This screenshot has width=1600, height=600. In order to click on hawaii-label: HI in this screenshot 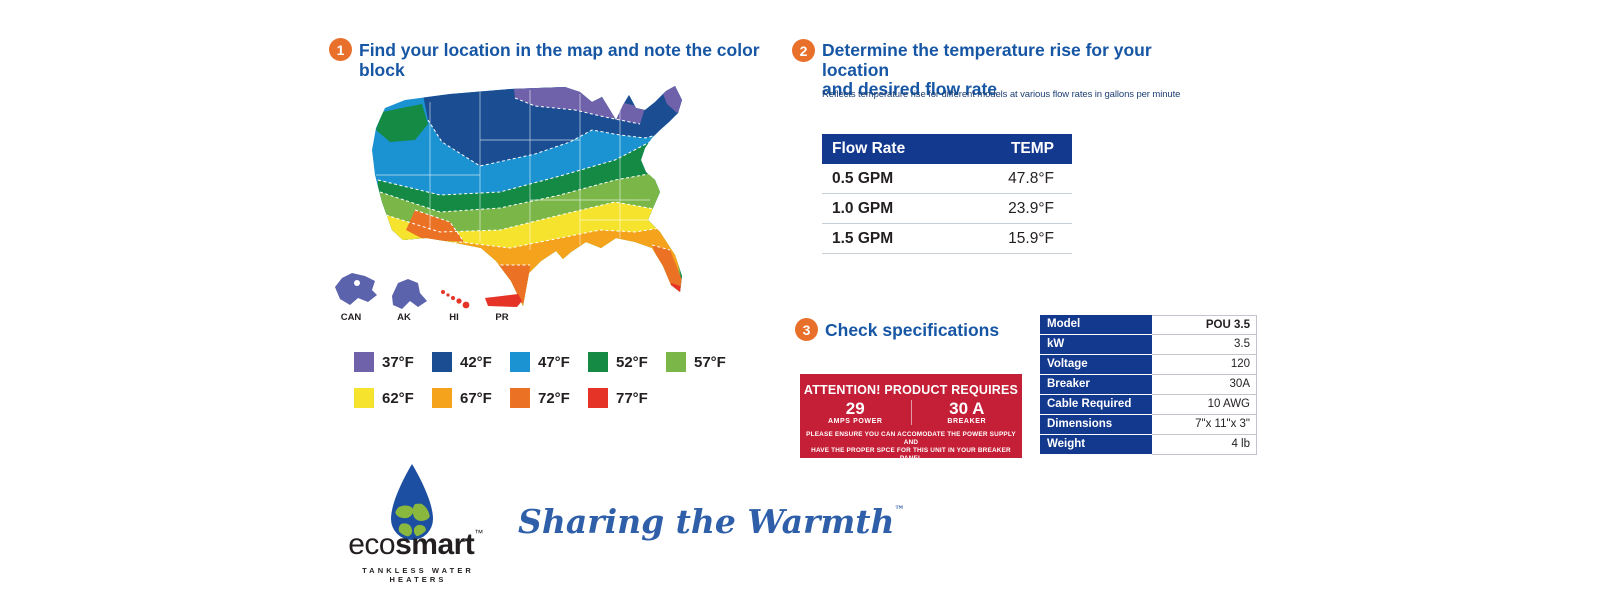, I will do `click(454, 317)`.